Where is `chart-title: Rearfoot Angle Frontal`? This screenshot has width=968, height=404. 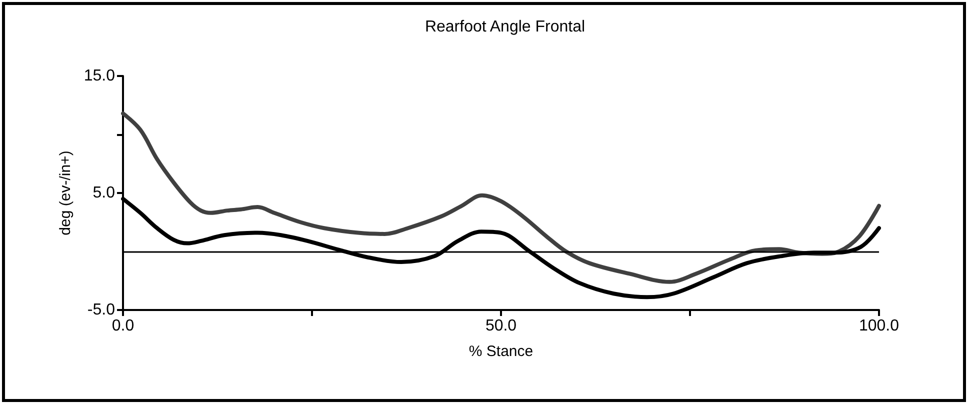
chart-title: Rearfoot Angle Frontal is located at coordinates (505, 27).